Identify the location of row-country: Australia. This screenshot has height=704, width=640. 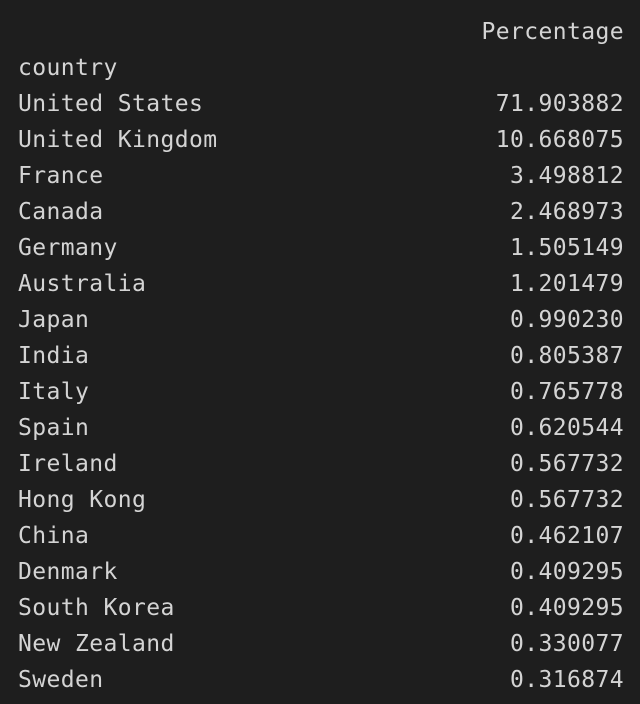
(82, 284).